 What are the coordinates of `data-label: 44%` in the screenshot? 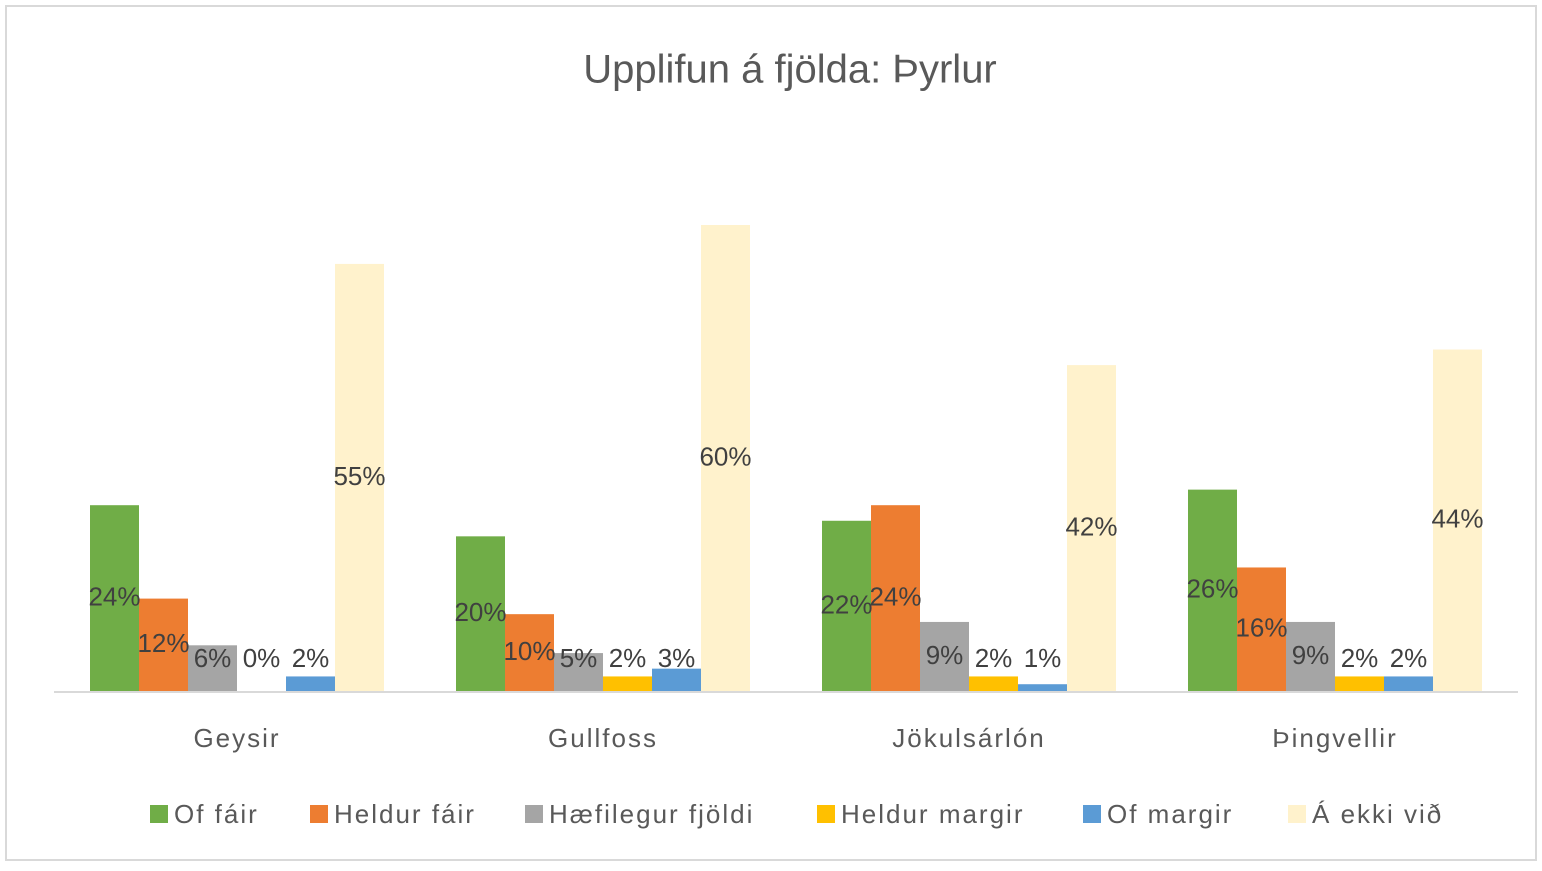 It's located at (1457, 519).